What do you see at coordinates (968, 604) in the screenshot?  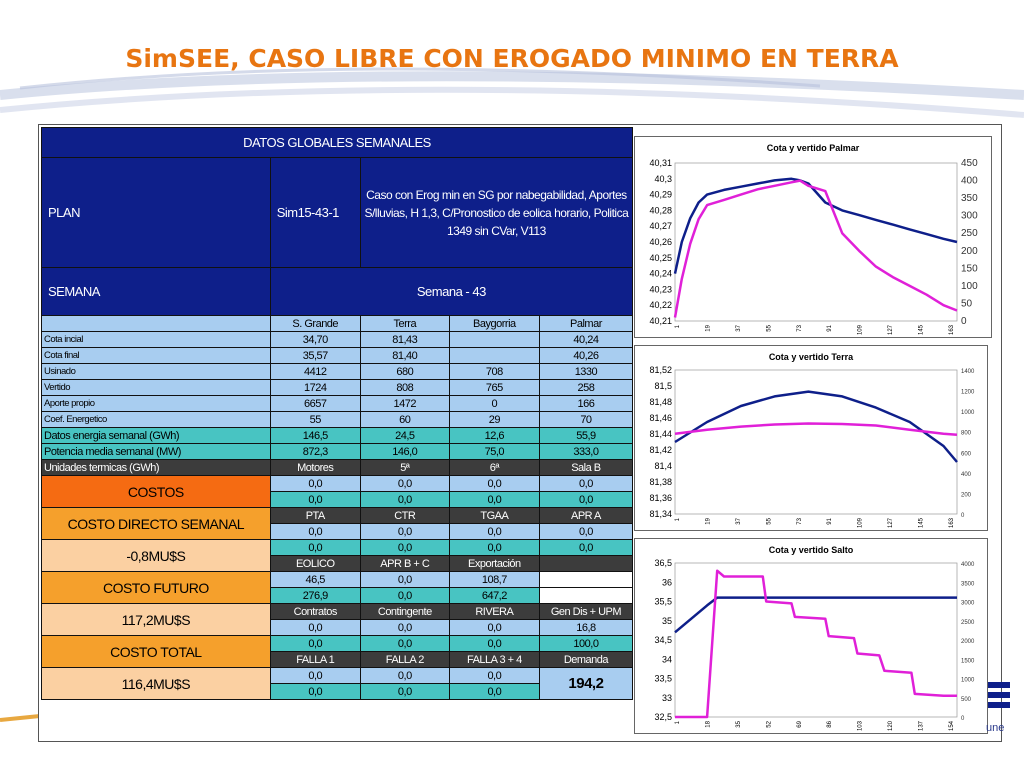 I see `y2-tick-label: 3000` at bounding box center [968, 604].